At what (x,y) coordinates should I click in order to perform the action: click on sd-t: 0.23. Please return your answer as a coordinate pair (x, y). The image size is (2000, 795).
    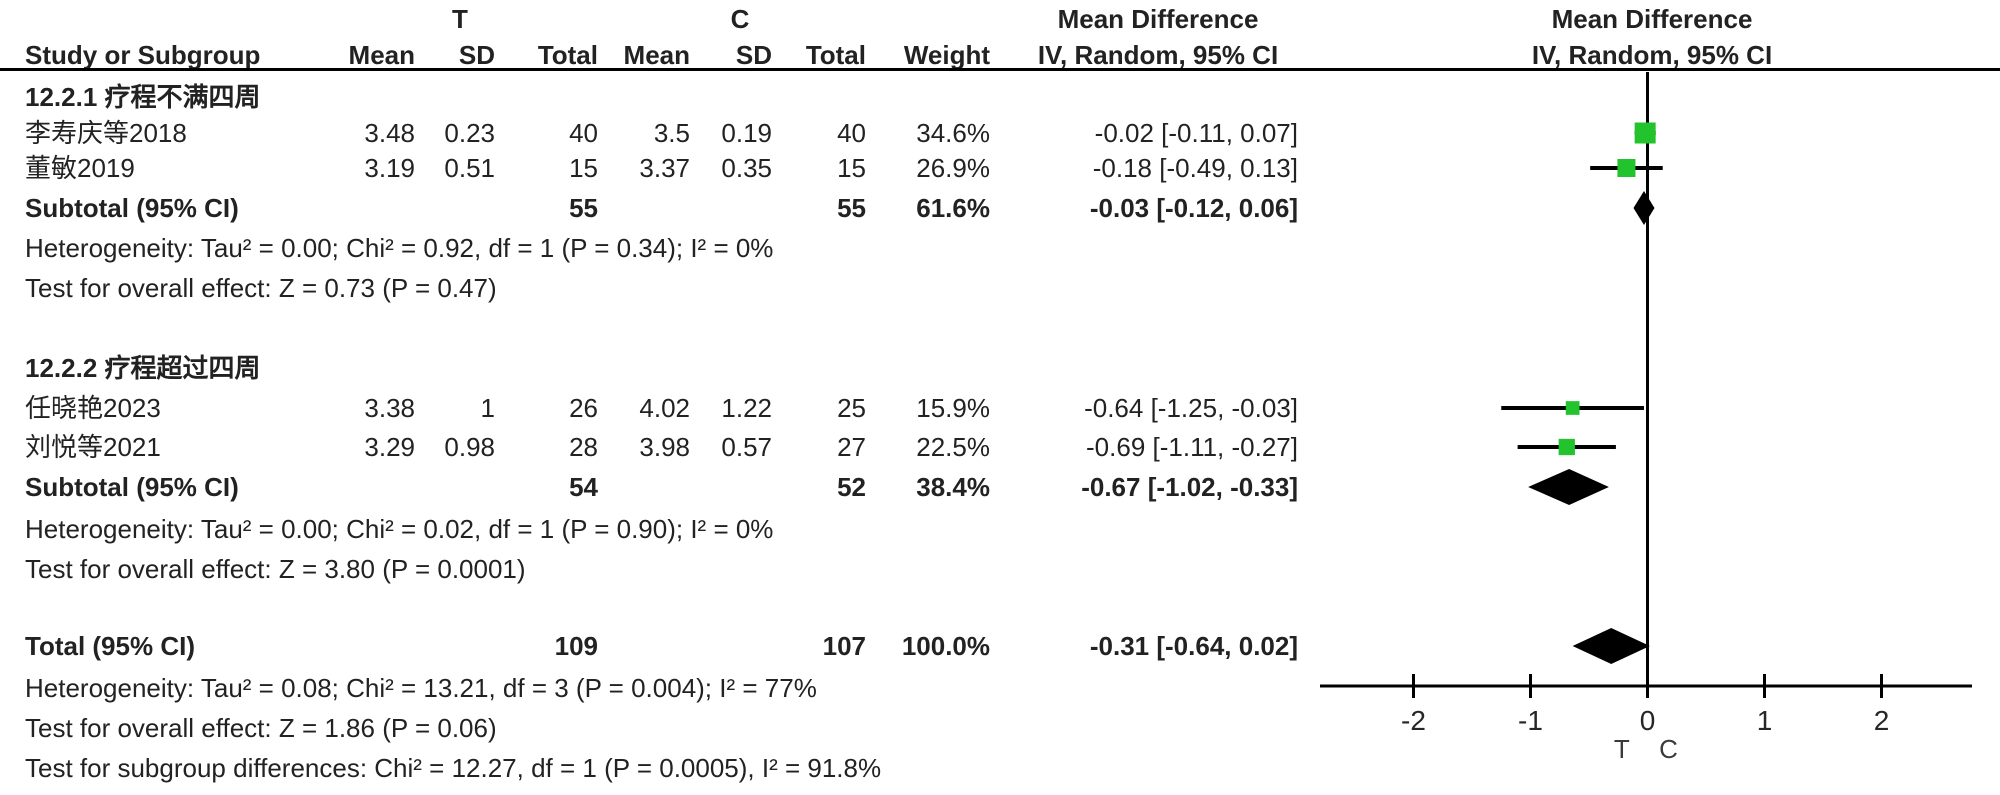
    Looking at the image, I should click on (469, 133).